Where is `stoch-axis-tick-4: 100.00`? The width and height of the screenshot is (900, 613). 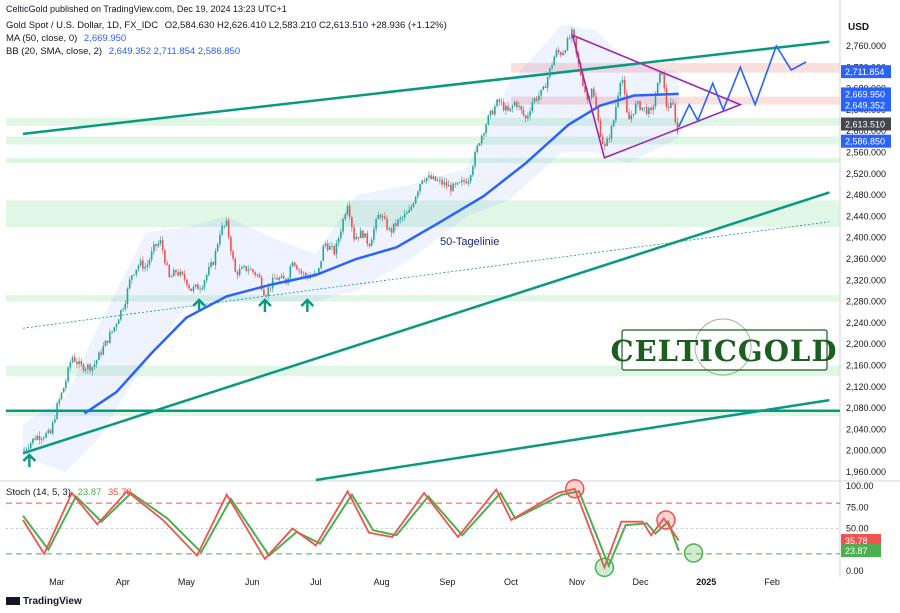 stoch-axis-tick-4: 100.00 is located at coordinates (860, 486).